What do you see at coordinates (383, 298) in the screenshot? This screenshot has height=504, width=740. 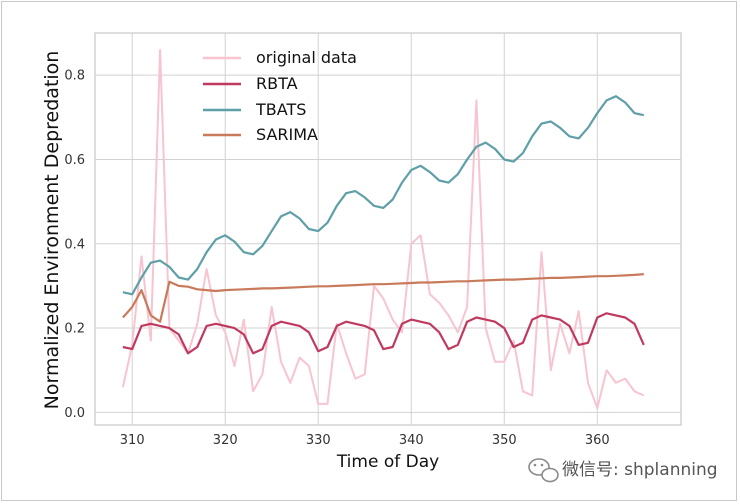 I see `series-line-sarima` at bounding box center [383, 298].